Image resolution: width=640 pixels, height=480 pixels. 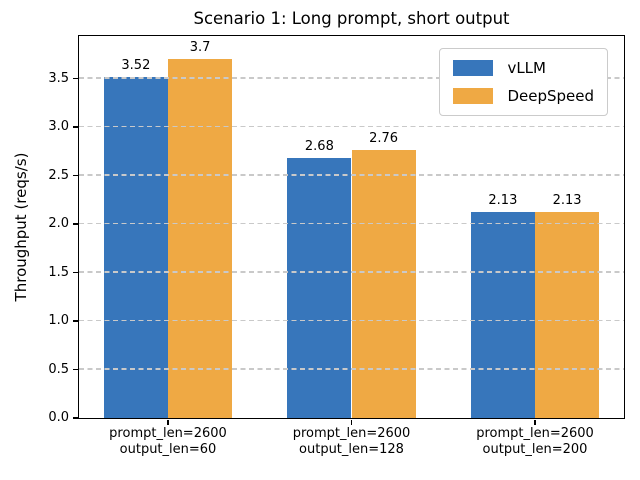 I want to click on x-tick-label-line: output_len=128, so click(x=351, y=449).